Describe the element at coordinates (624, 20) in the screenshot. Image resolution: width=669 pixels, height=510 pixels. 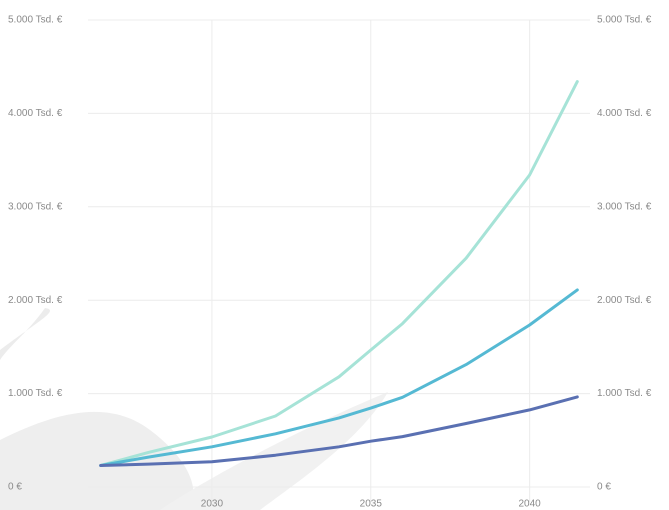
I see `y2-tick-label: 5.000 Tsd. €` at that location.